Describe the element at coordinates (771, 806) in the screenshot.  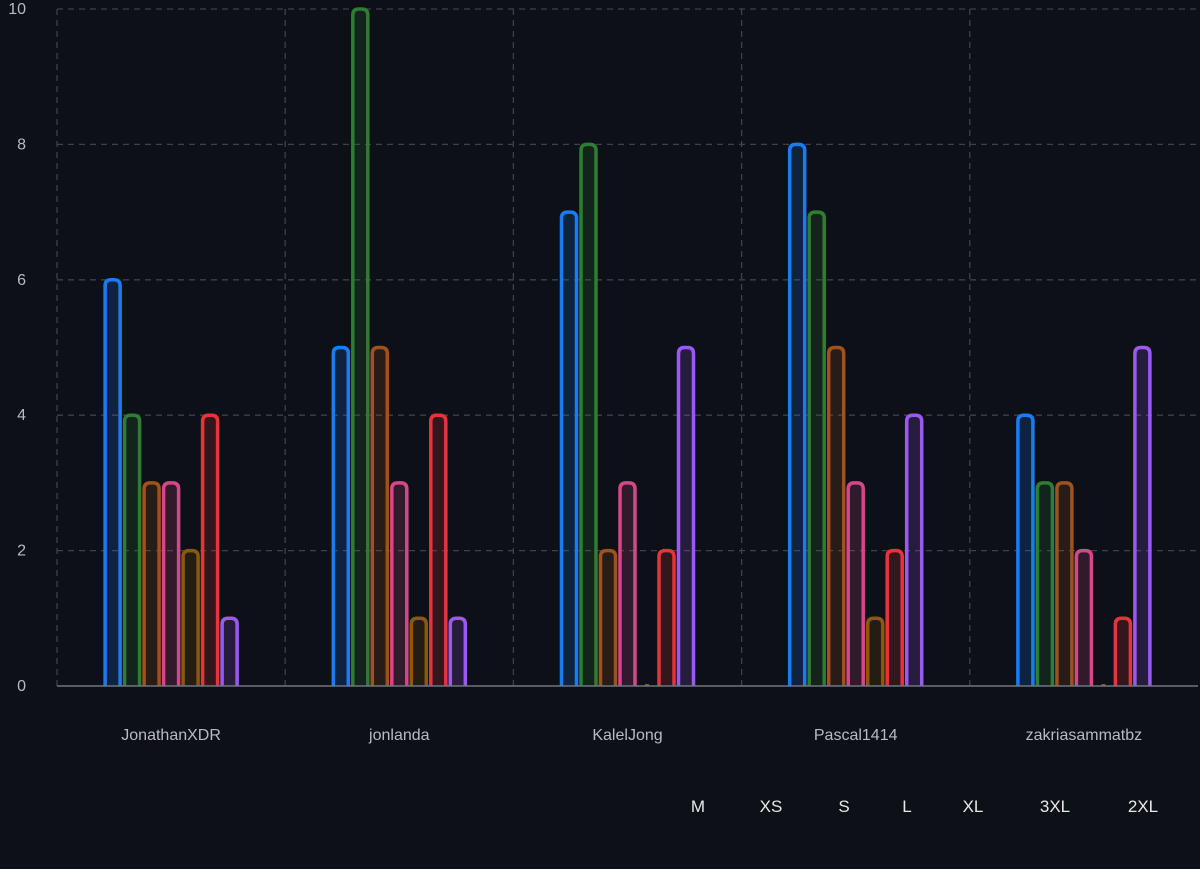
I see `legend-item-XS: XS` at that location.